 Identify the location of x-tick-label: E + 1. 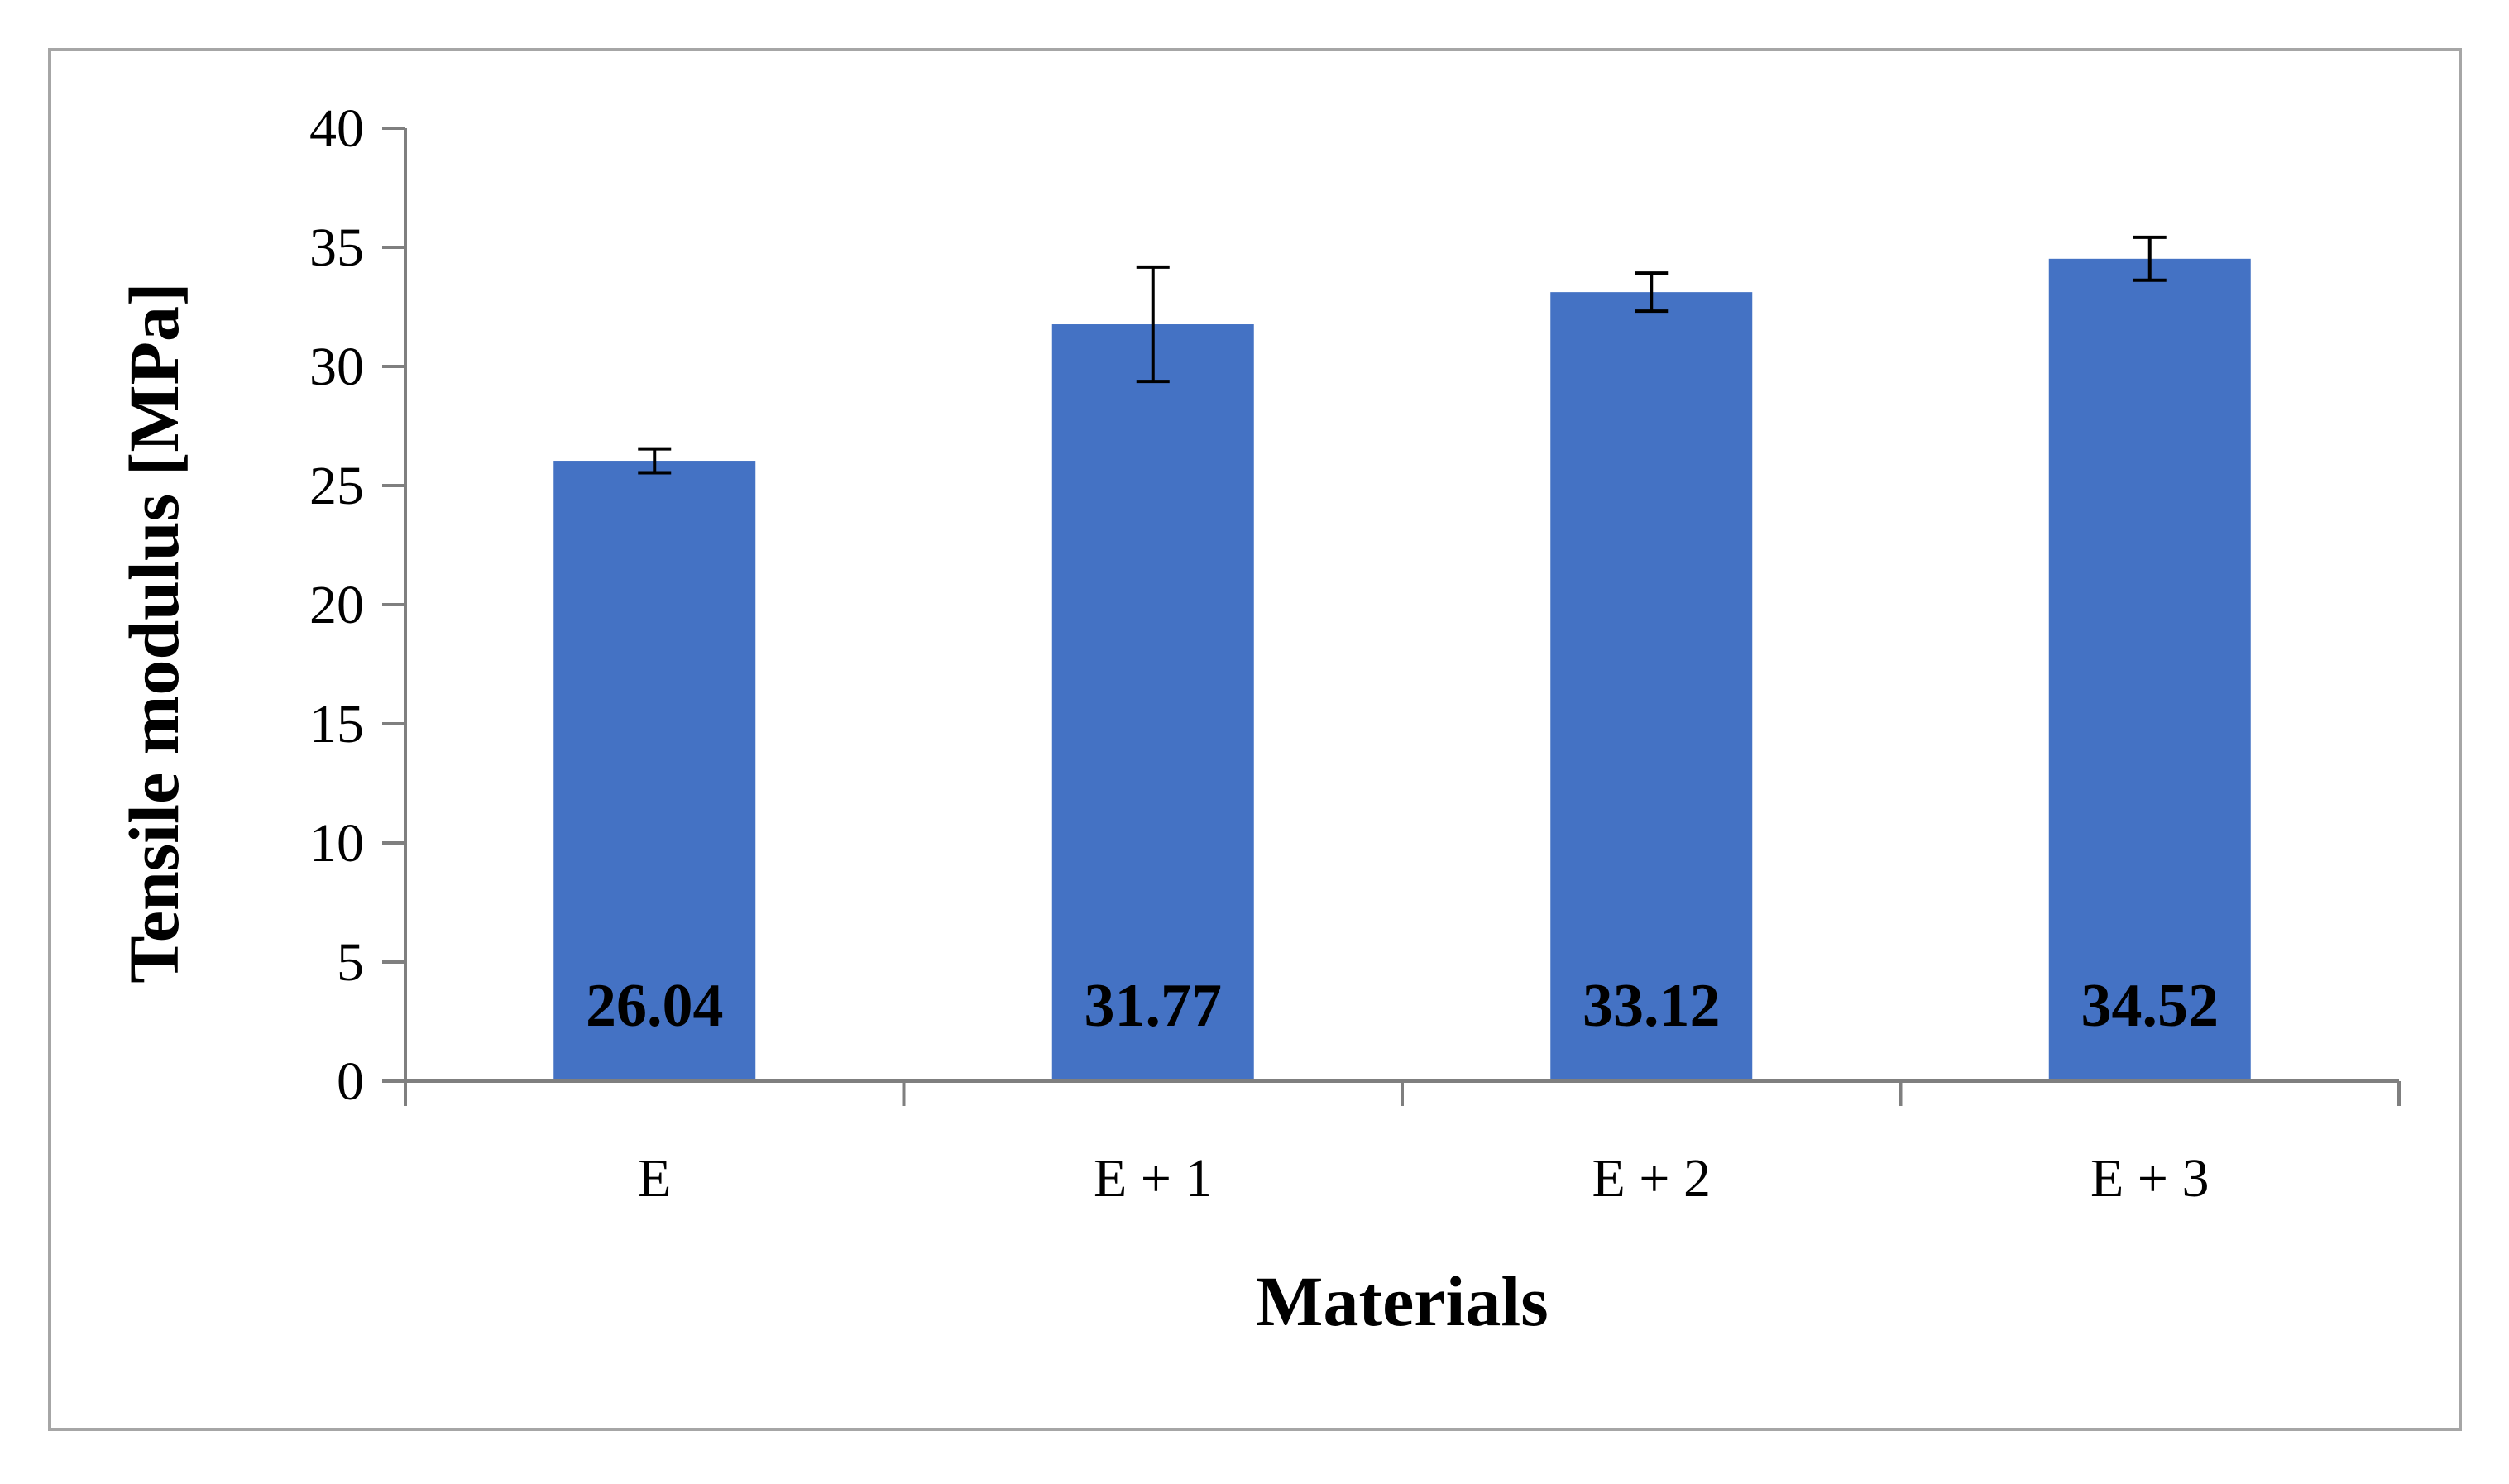
(1153, 1178).